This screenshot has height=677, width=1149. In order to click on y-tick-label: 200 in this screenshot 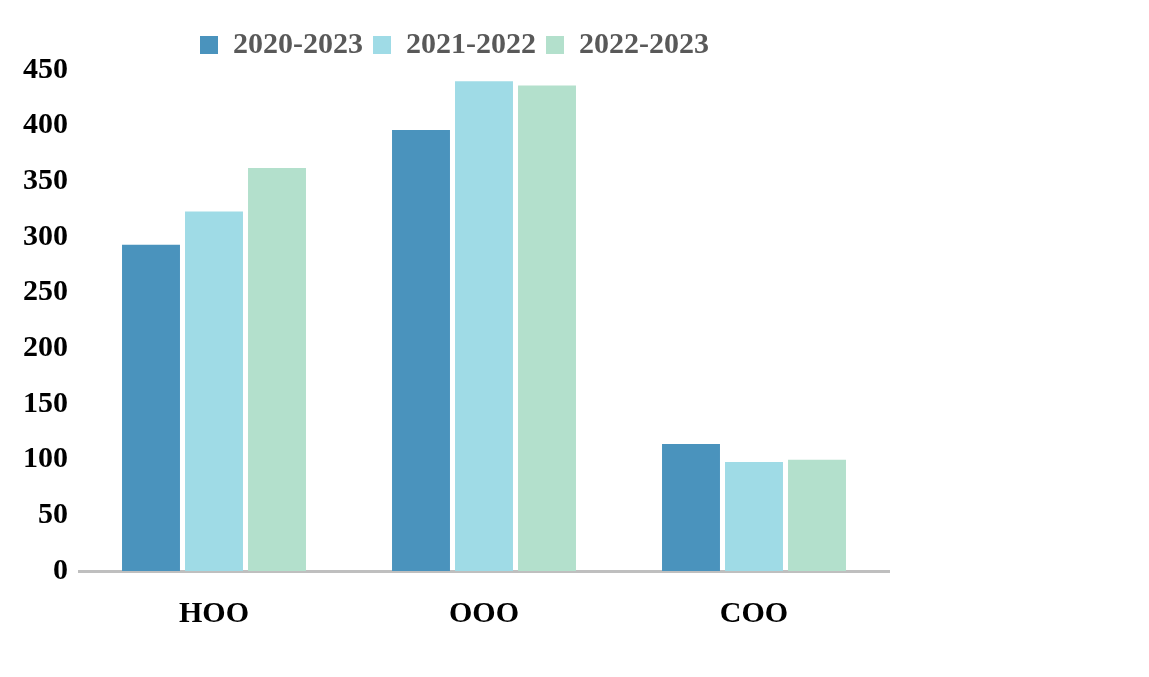, I will do `click(45, 346)`.